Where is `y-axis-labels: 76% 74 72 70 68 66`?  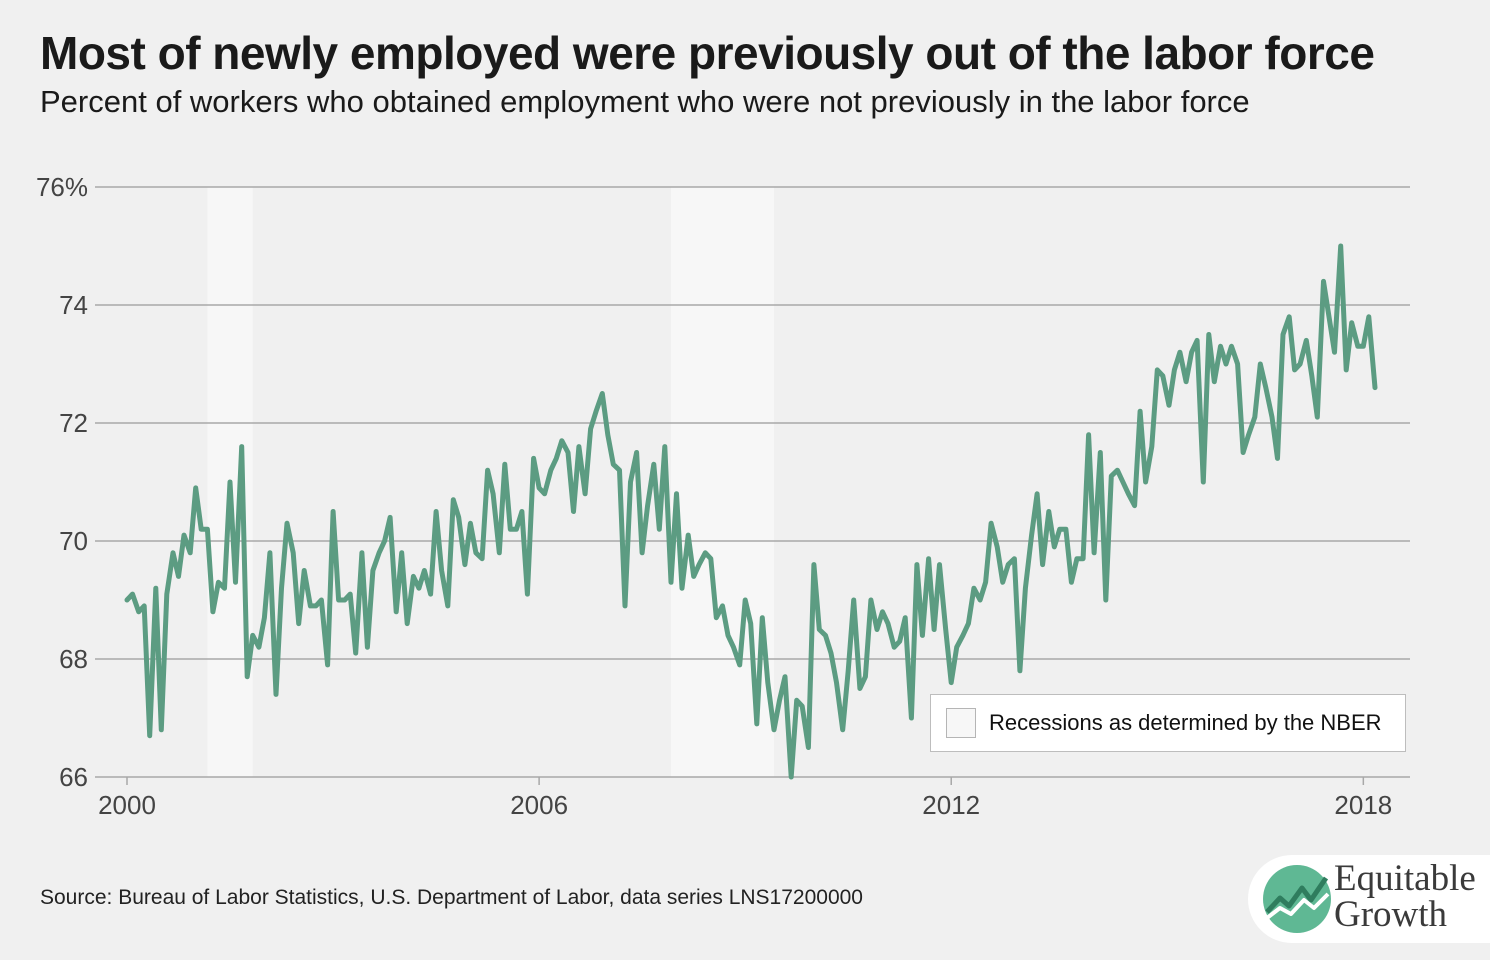 y-axis-labels: 76% 74 72 70 68 66 is located at coordinates (62, 482).